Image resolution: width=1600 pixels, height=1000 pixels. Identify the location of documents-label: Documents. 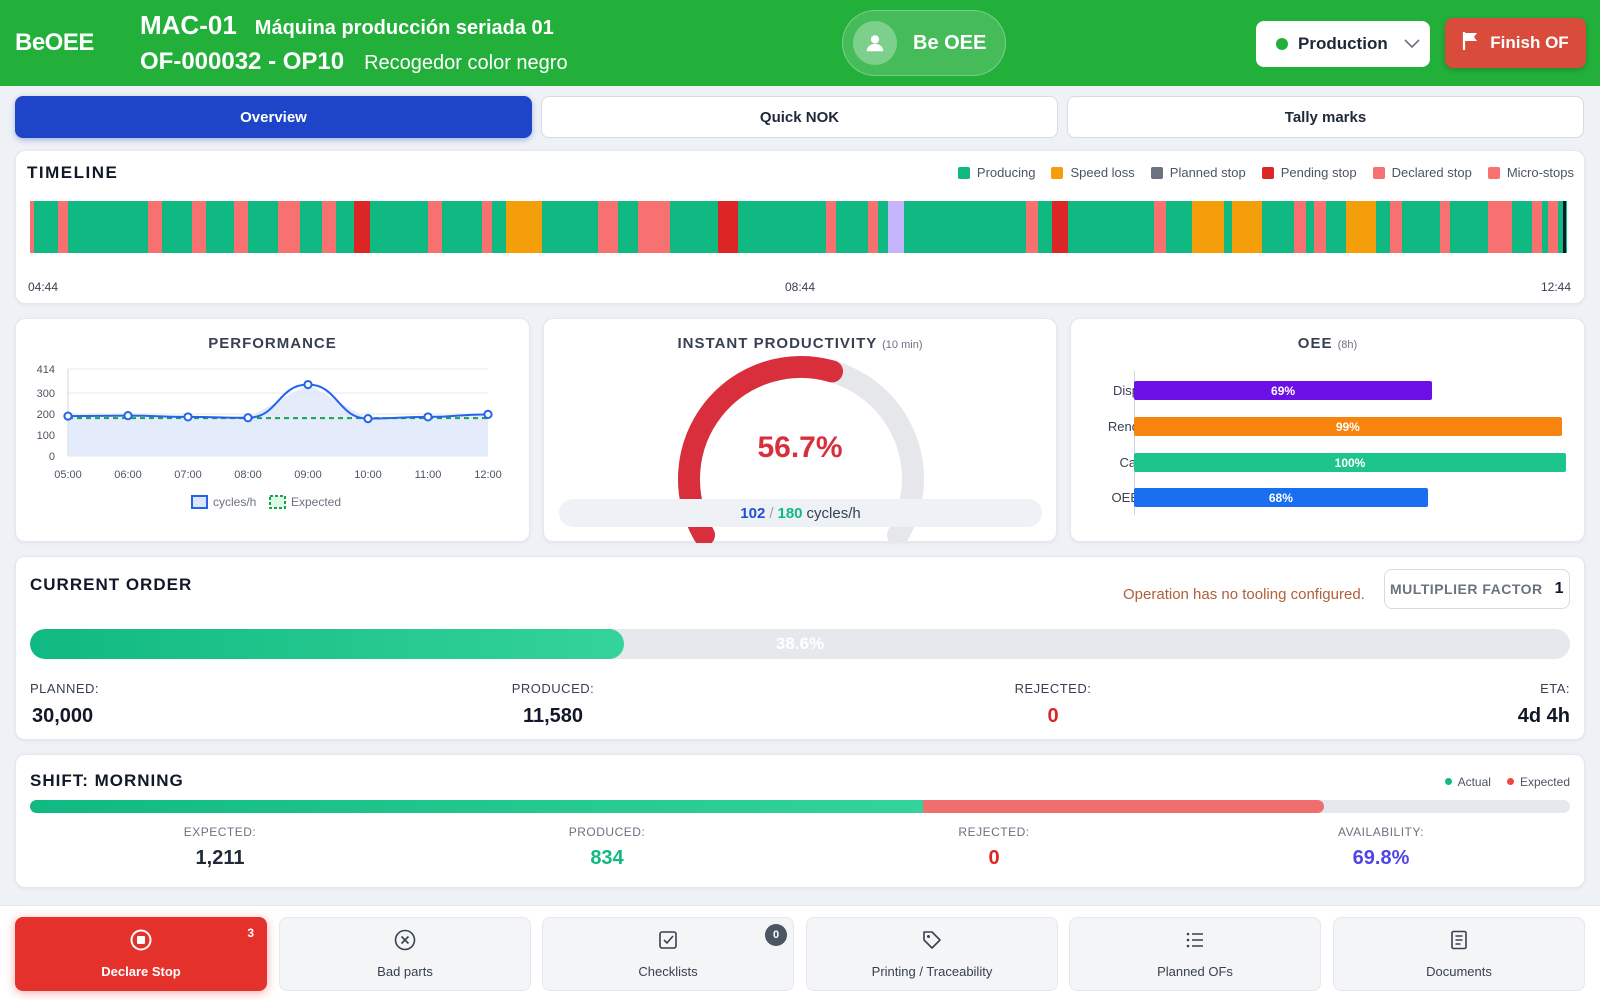
(1459, 971).